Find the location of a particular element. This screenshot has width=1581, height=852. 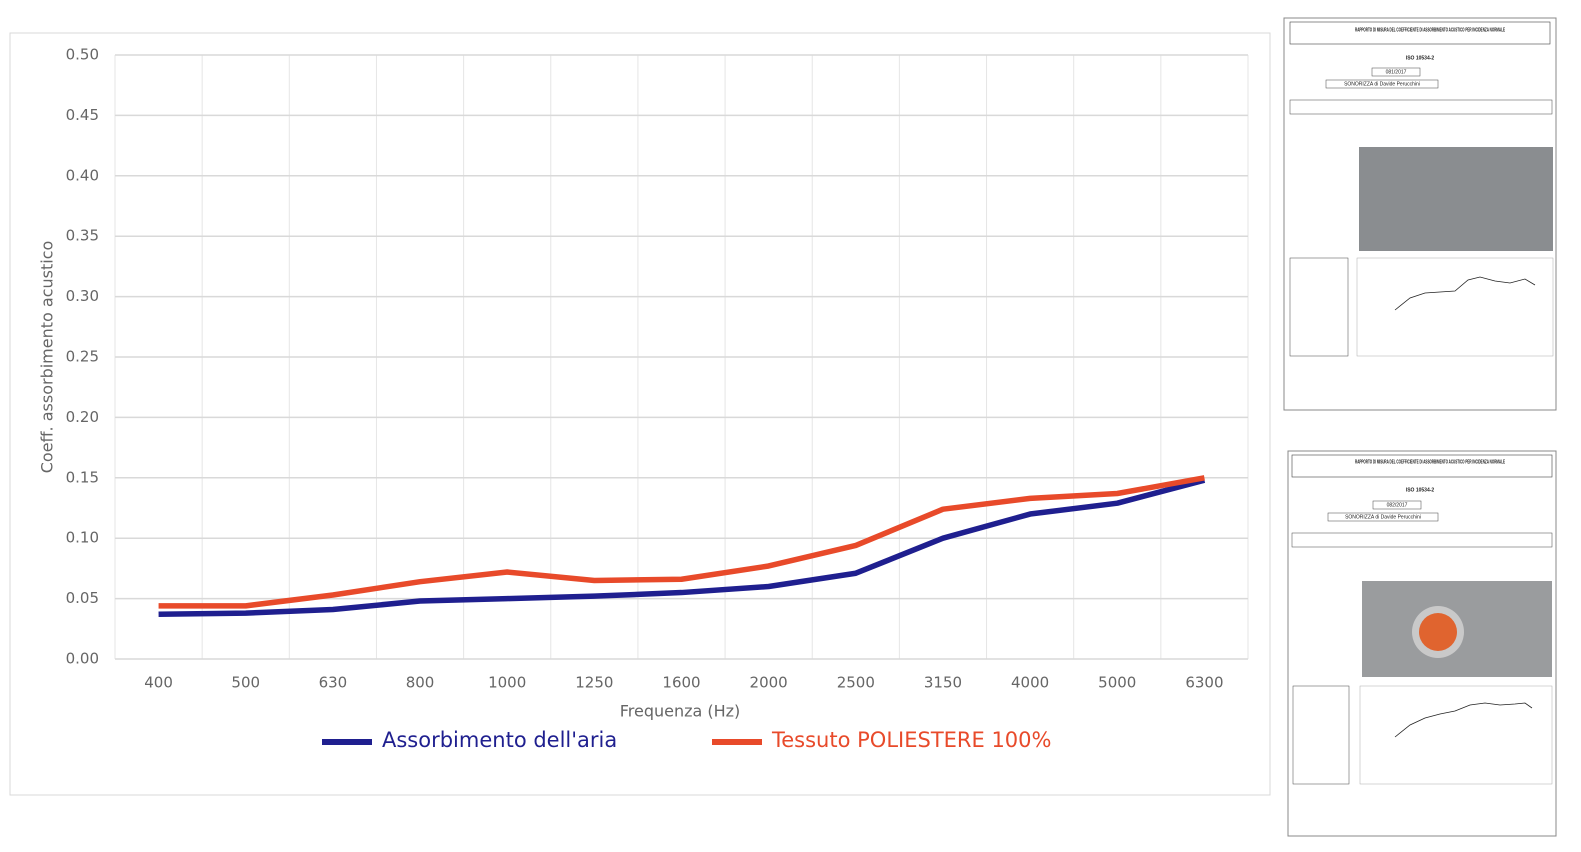

y-tick-label: 0.50 is located at coordinates (82, 55).